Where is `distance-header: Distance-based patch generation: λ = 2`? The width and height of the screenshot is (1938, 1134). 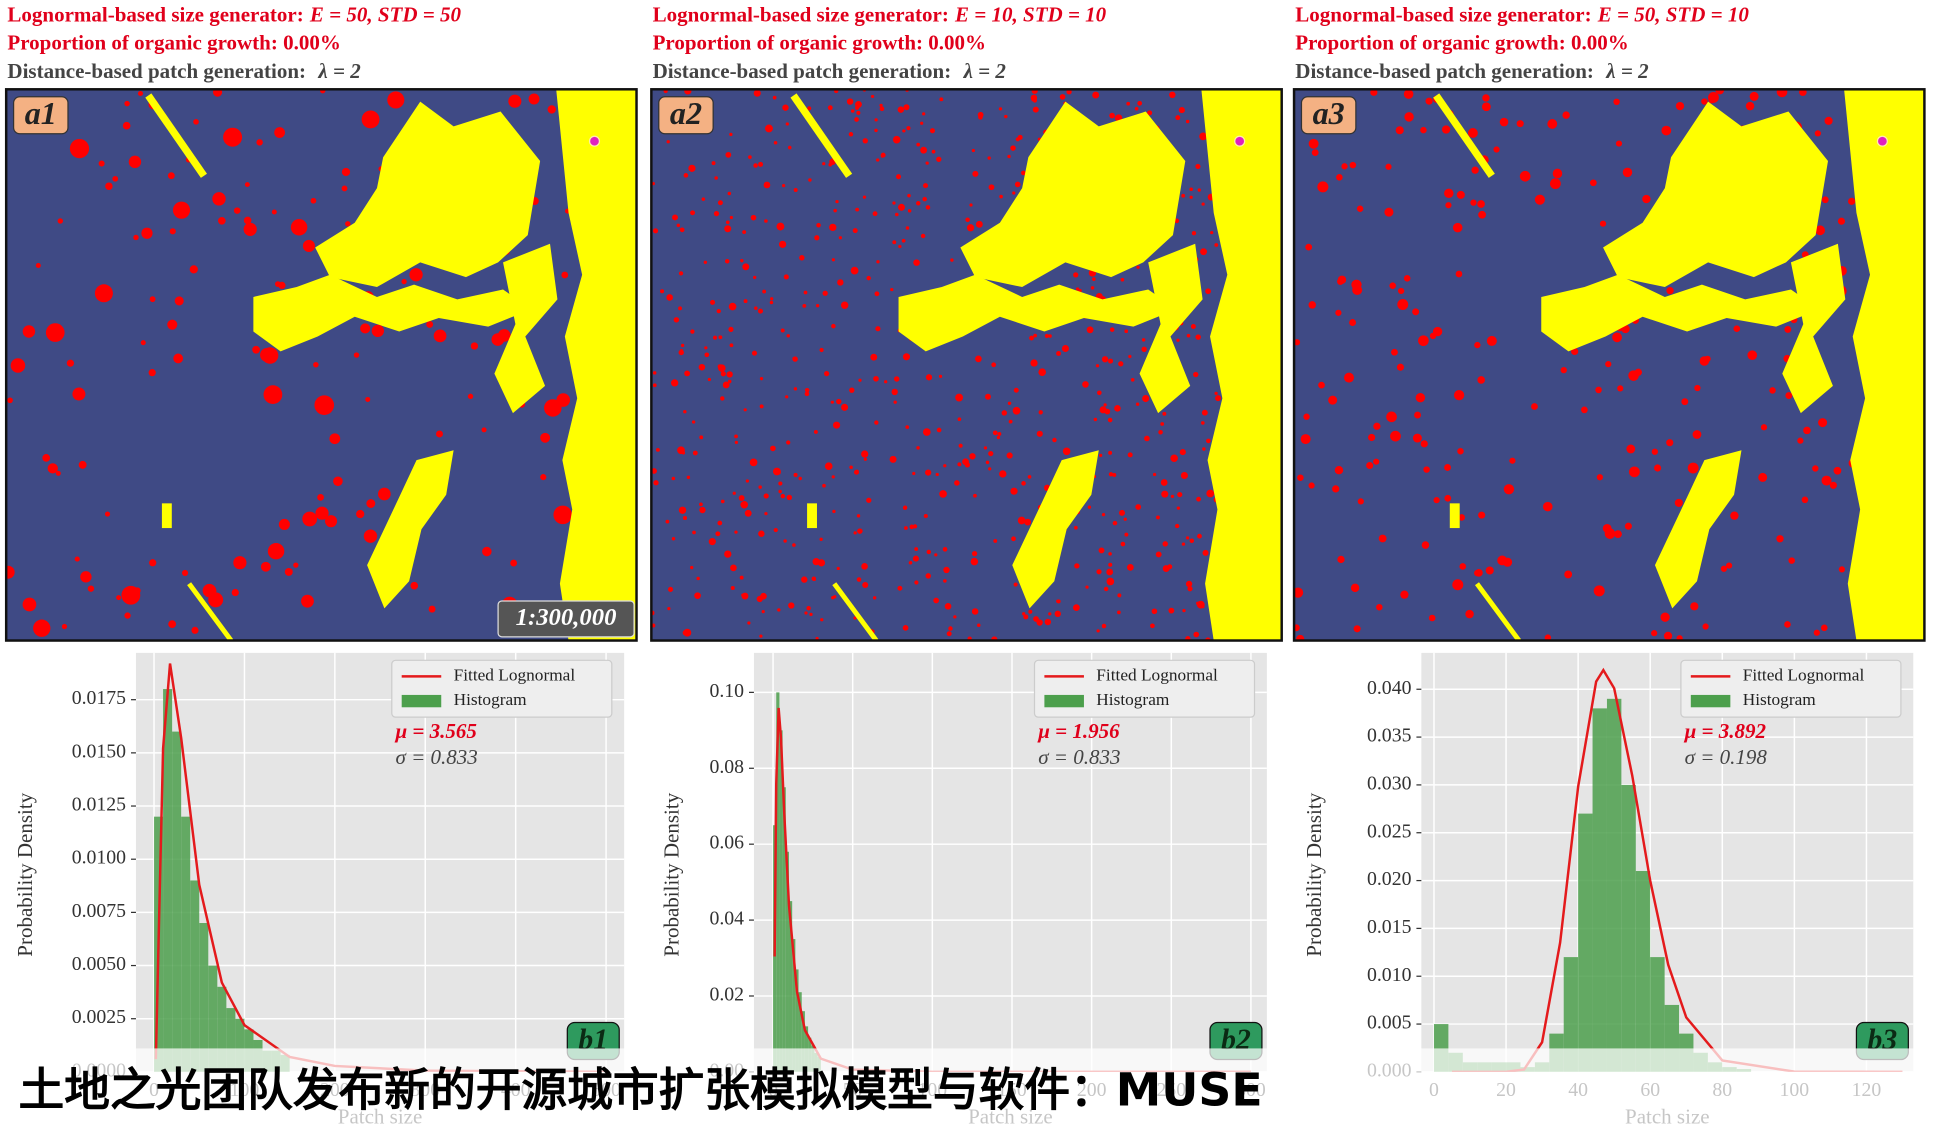 distance-header: Distance-based patch generation: λ = 2 is located at coordinates (184, 71).